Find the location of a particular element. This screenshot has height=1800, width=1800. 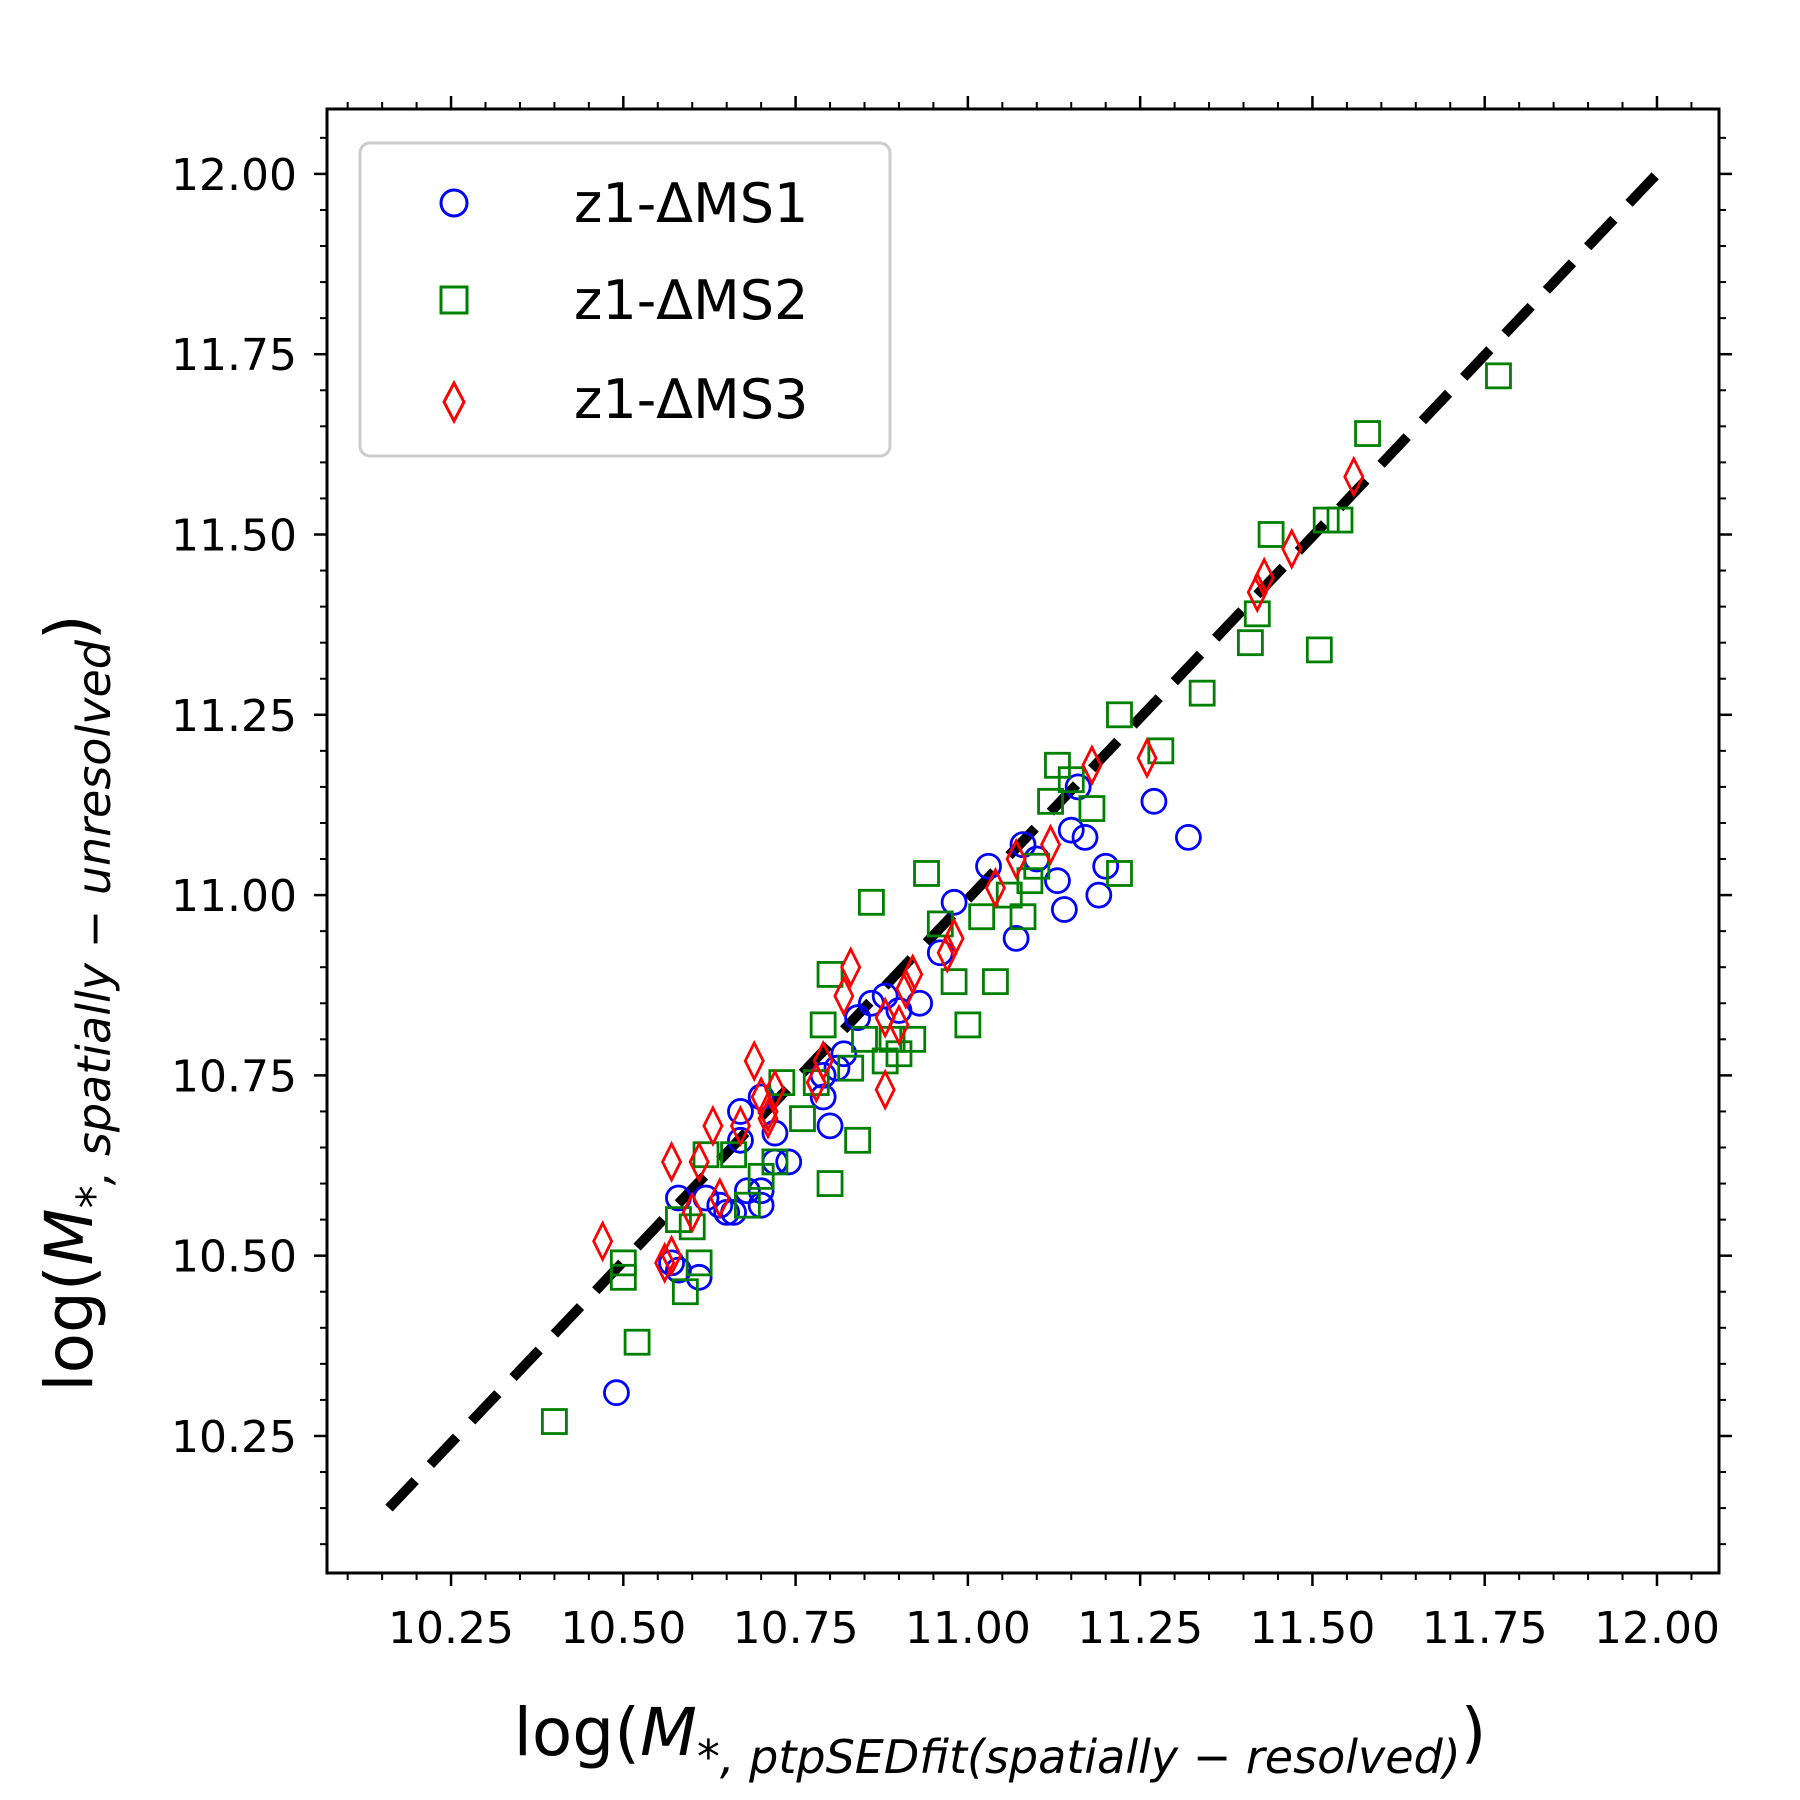

y-tick-label: 11.75 is located at coordinates (234, 355).